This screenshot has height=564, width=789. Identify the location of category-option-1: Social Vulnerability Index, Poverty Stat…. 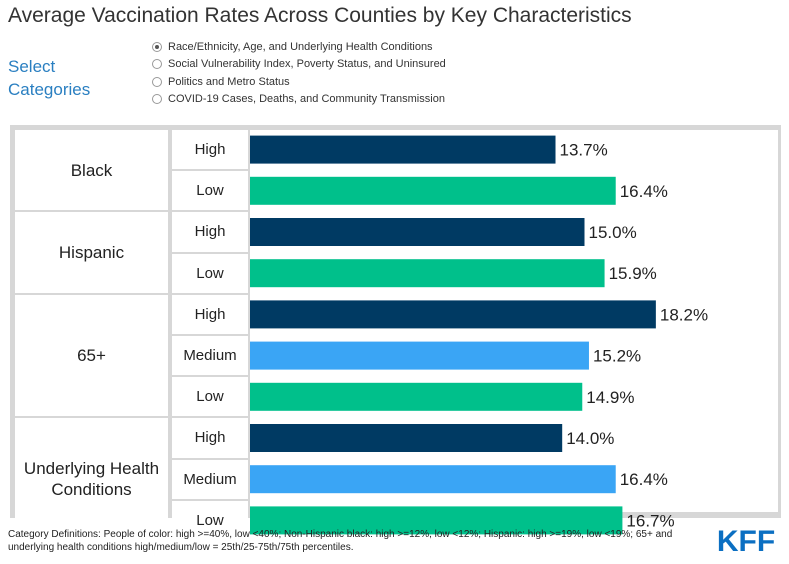
(299, 65).